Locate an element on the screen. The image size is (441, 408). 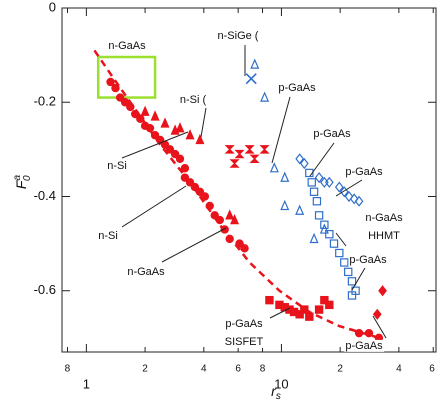
x-axis-label: rs is located at coordinates (276, 392).